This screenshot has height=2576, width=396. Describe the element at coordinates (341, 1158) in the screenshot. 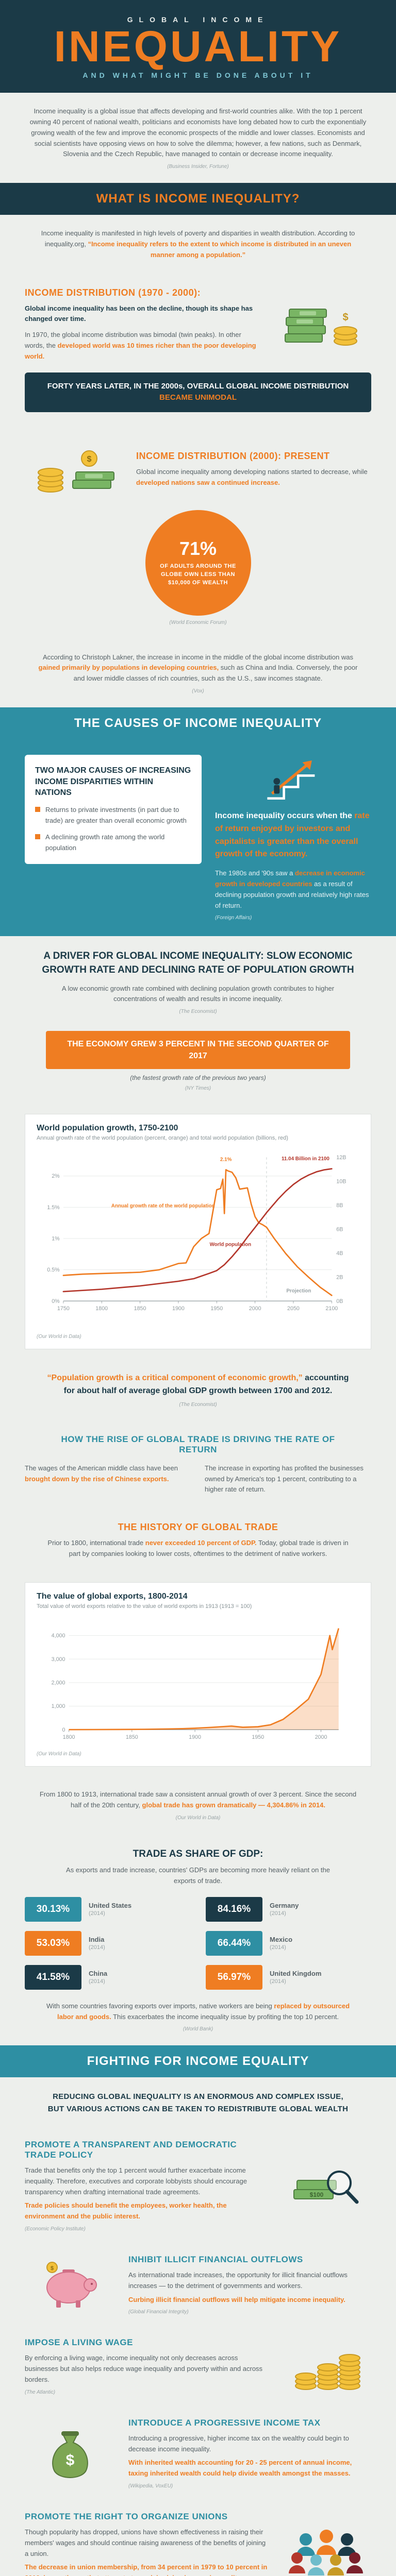

I see `svg-text: 12B` at that location.